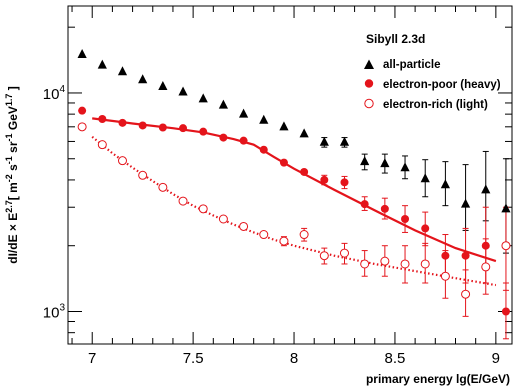  Describe the element at coordinates (412, 65) in the screenshot. I see `legend-label-all-particle: all-particle` at that location.